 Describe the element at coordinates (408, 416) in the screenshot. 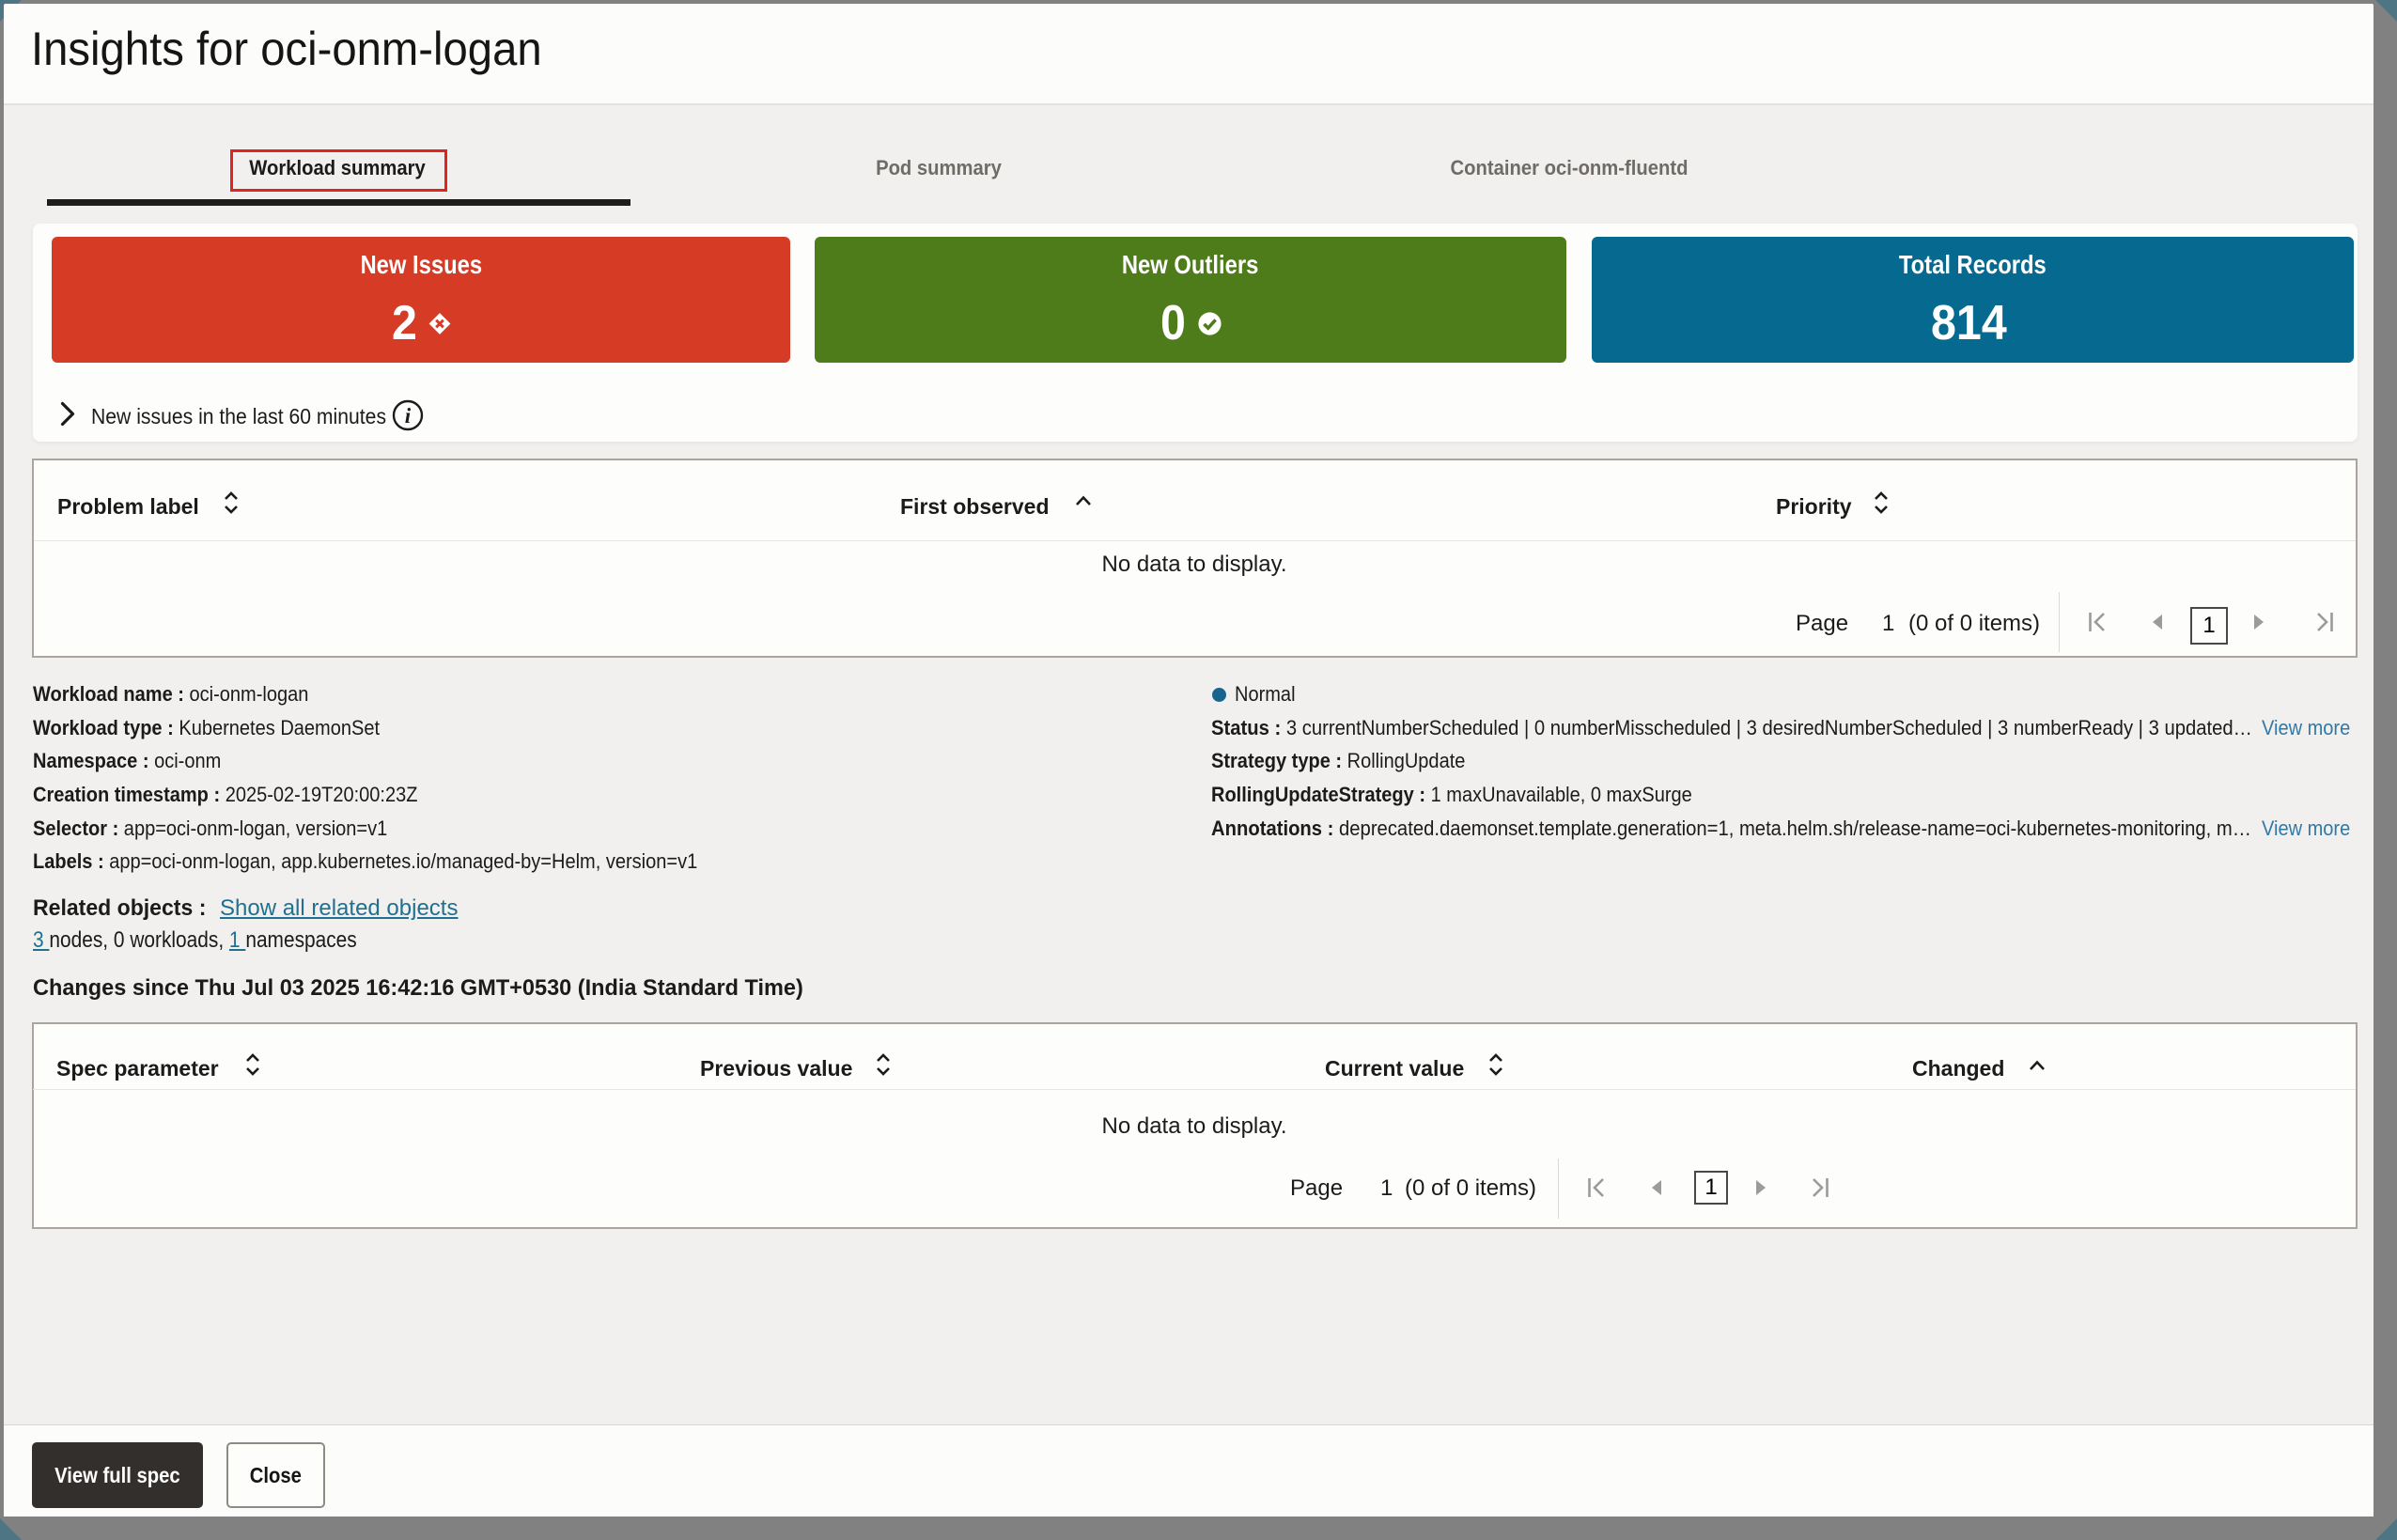

I see `svg-text: i` at that location.